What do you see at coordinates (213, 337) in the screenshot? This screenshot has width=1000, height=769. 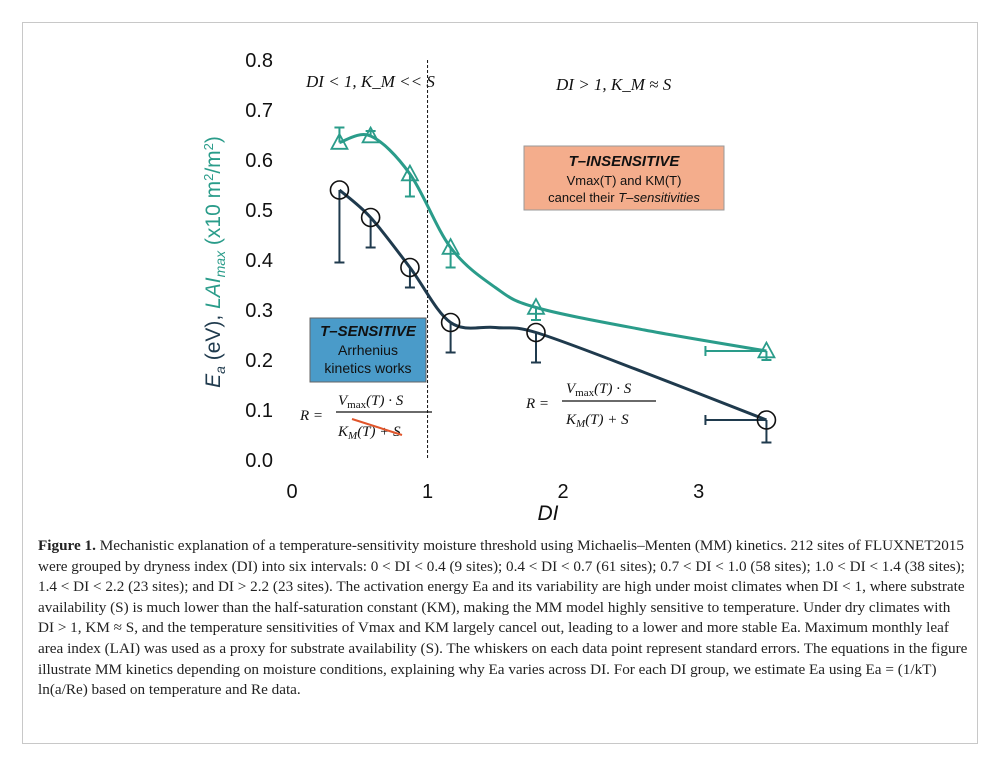 I see `ylabel-ev: (eV),` at bounding box center [213, 337].